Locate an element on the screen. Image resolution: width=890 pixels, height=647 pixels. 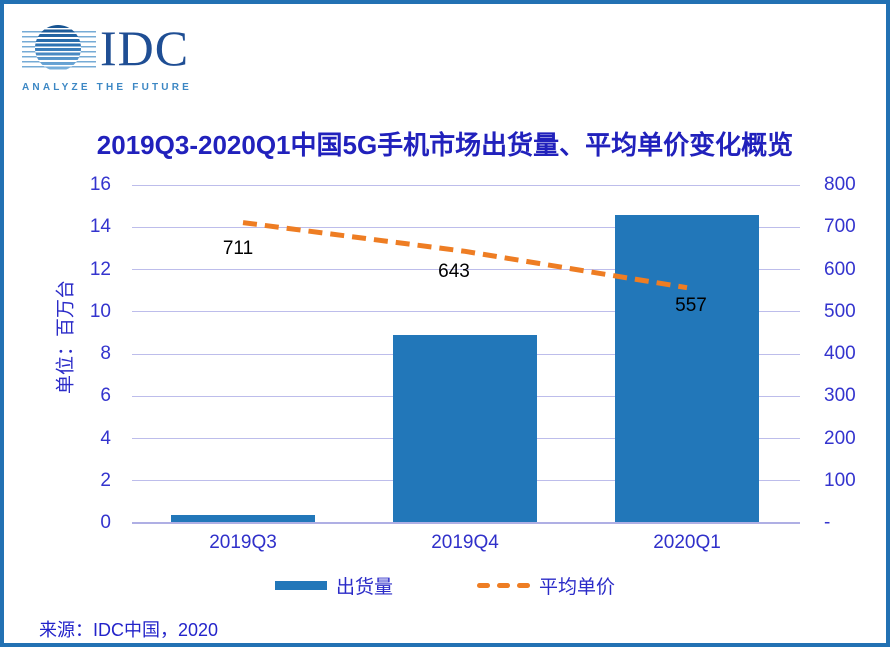
idc-logo-row: IDC is located at coordinates (122, 48).